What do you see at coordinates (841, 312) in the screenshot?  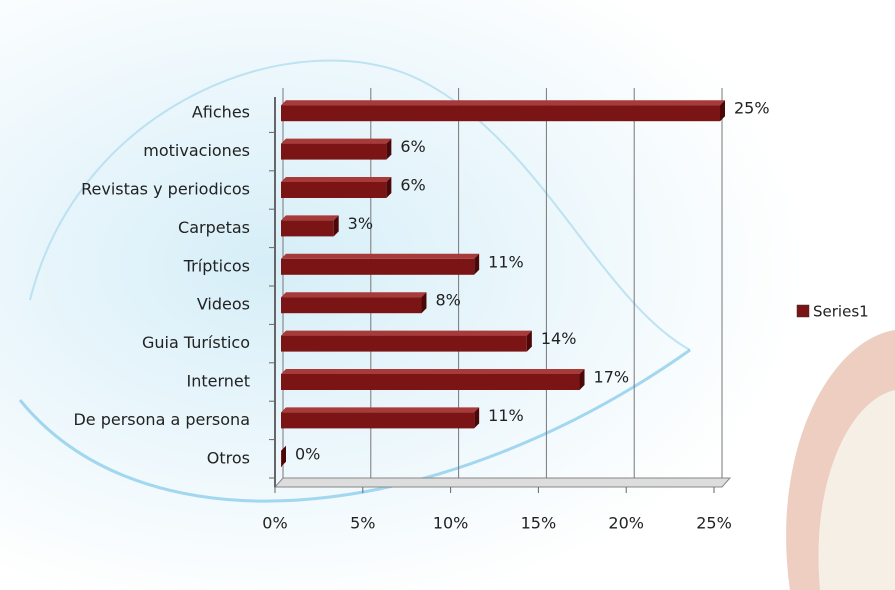 I see `legend-label: Series1` at bounding box center [841, 312].